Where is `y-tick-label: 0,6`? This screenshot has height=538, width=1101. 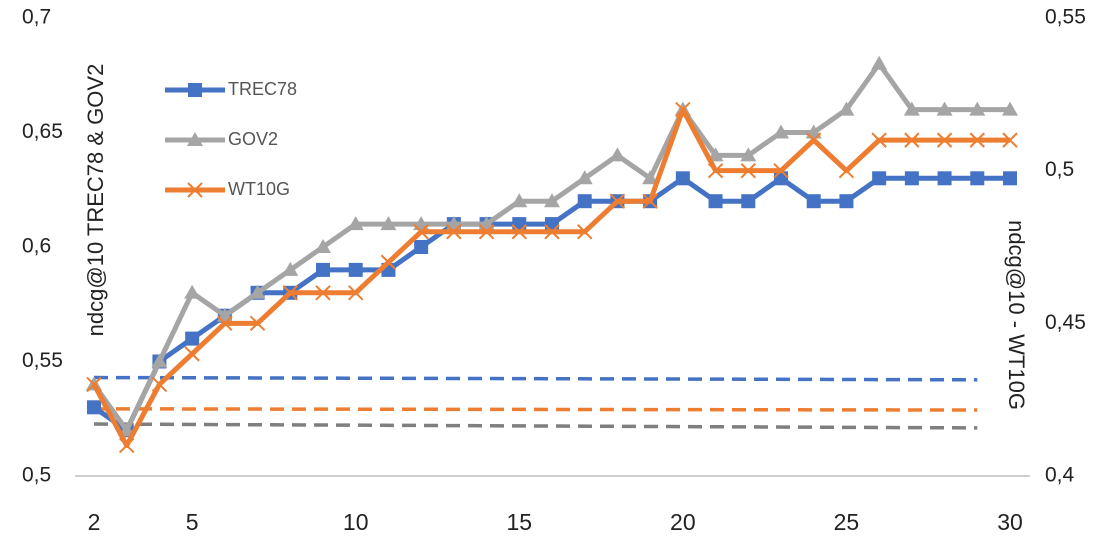 y-tick-label: 0,6 is located at coordinates (36, 246).